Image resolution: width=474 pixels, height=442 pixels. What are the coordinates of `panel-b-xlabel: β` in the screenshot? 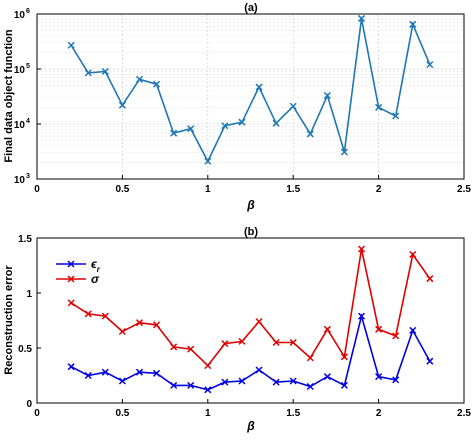 It's located at (250, 426).